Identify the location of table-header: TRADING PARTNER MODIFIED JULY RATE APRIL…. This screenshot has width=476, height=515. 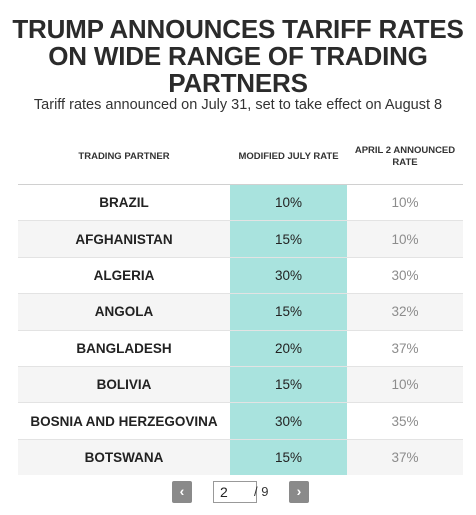
(240, 157).